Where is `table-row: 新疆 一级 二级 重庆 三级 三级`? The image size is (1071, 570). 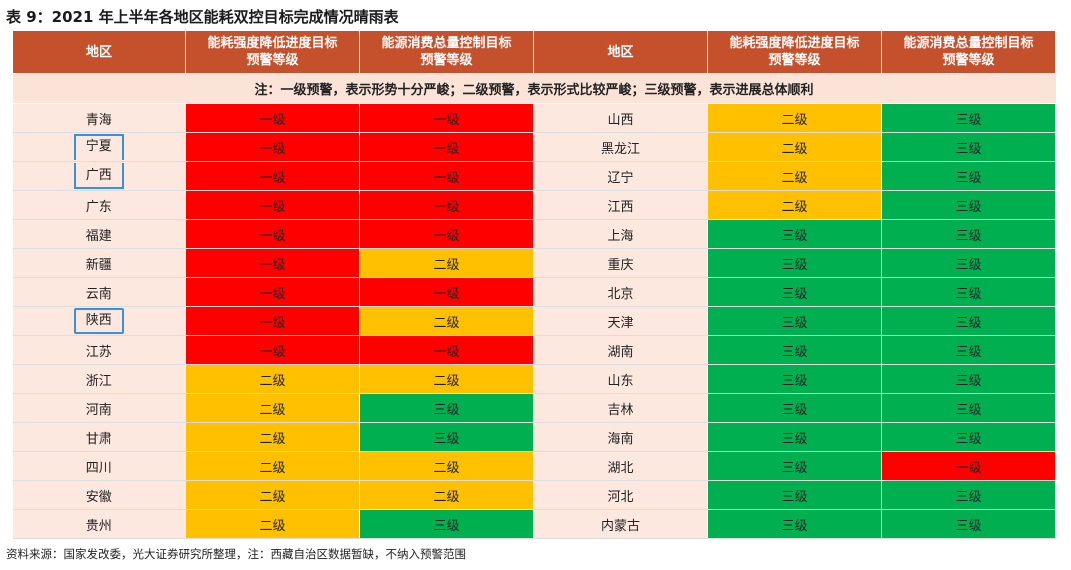 table-row: 新疆 一级 二级 重庆 三级 三级 is located at coordinates (534, 263).